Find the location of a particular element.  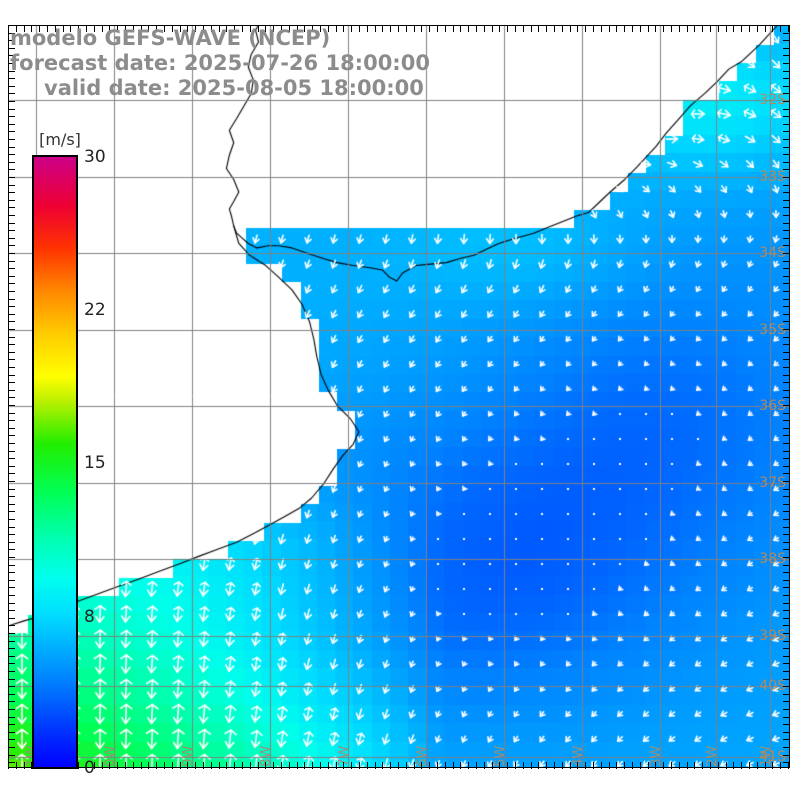

lat-label-35S: 35S is located at coordinates (772, 330).